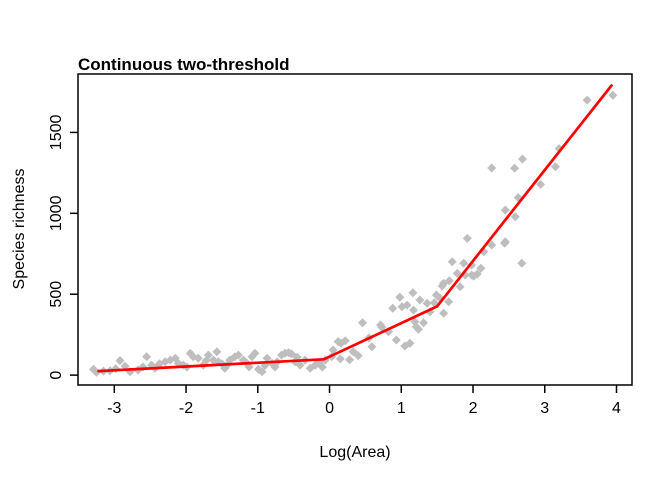 This screenshot has height=480, width=672. Describe the element at coordinates (616, 408) in the screenshot. I see `x-tick-label: 4` at that location.